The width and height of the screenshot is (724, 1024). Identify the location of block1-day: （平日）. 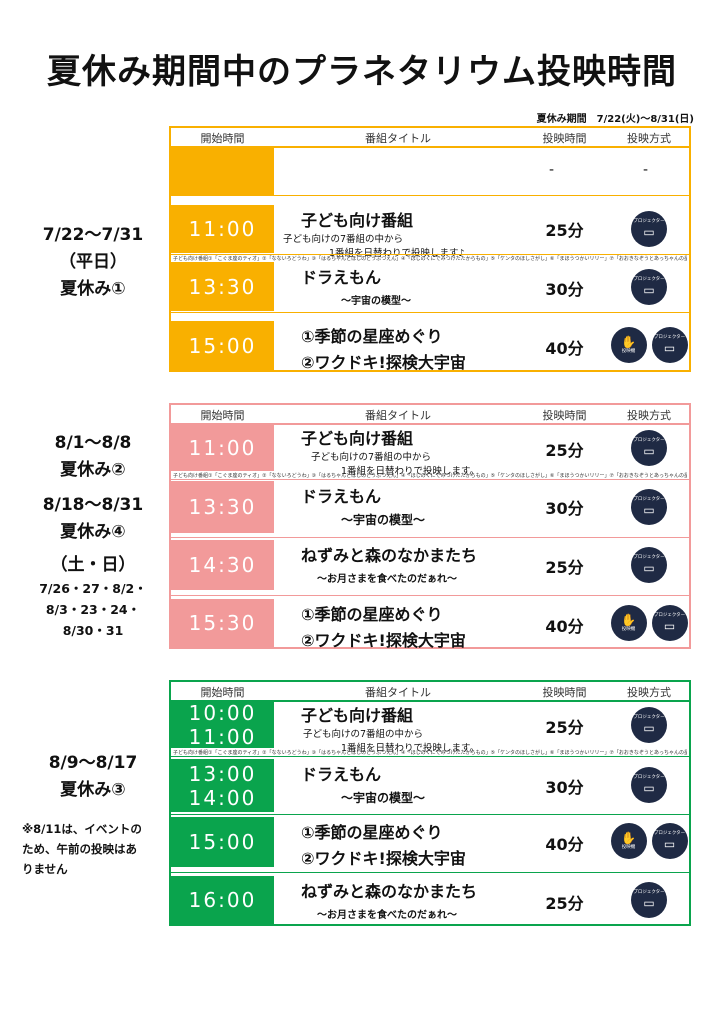
(93, 262).